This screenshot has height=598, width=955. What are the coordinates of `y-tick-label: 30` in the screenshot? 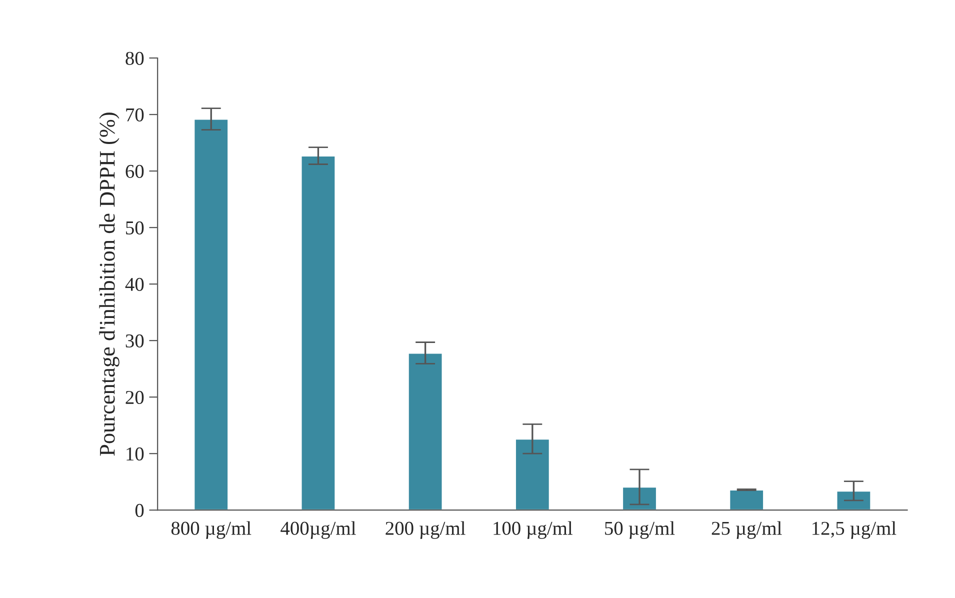 It's located at (135, 341).